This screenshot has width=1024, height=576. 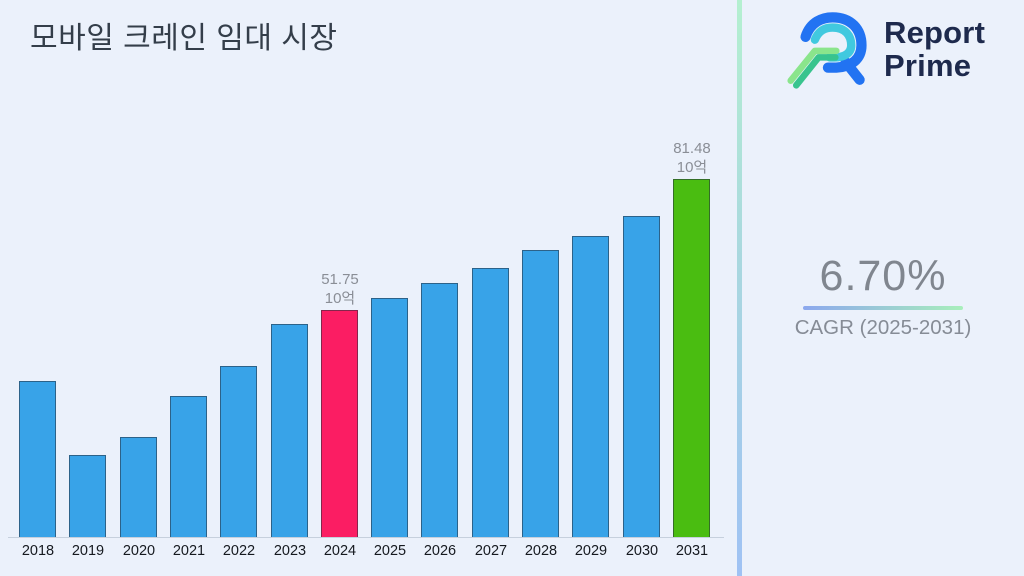 What do you see at coordinates (189, 551) in the screenshot?
I see `x-tick-2021: 2021` at bounding box center [189, 551].